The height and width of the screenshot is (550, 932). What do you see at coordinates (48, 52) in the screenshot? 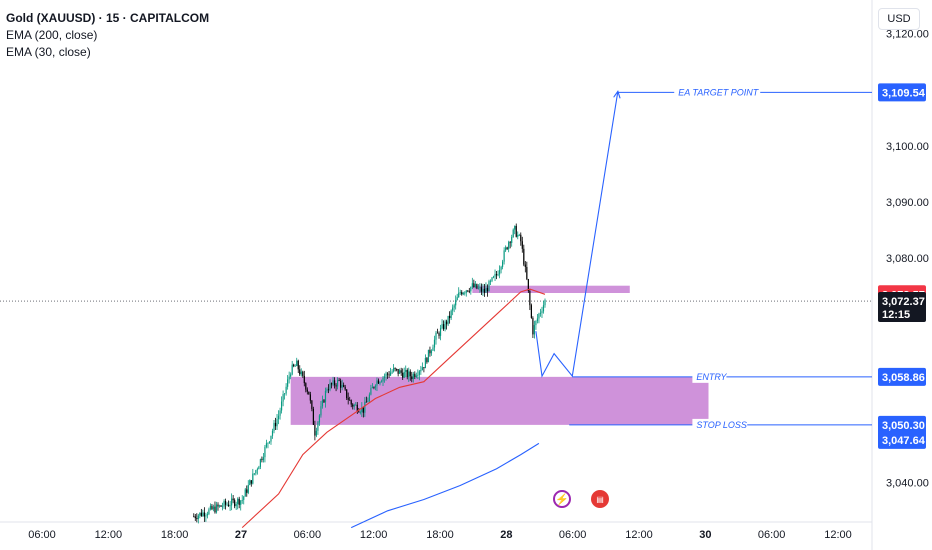
I see `ema-30-legend: EMA (30, close)` at bounding box center [48, 52].